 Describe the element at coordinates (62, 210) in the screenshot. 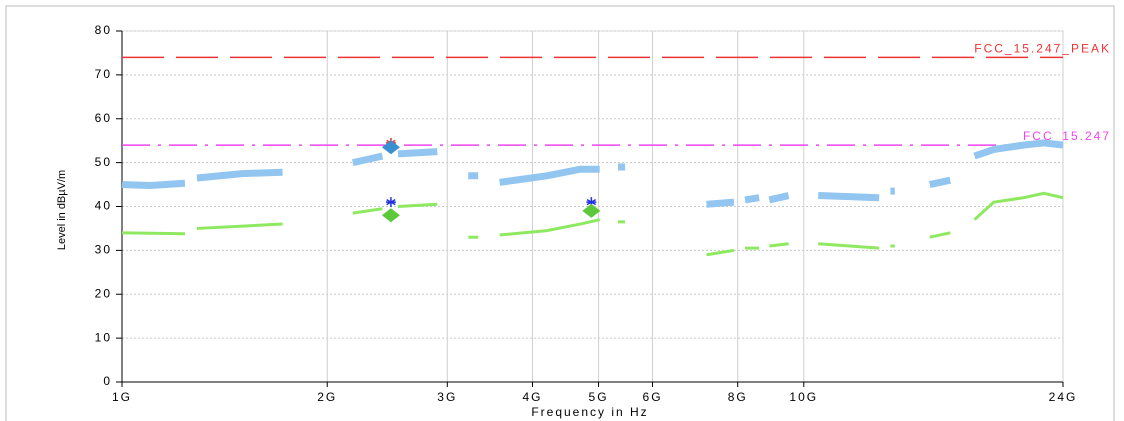

I see `y-axis-label: Level in dBµV/m` at that location.